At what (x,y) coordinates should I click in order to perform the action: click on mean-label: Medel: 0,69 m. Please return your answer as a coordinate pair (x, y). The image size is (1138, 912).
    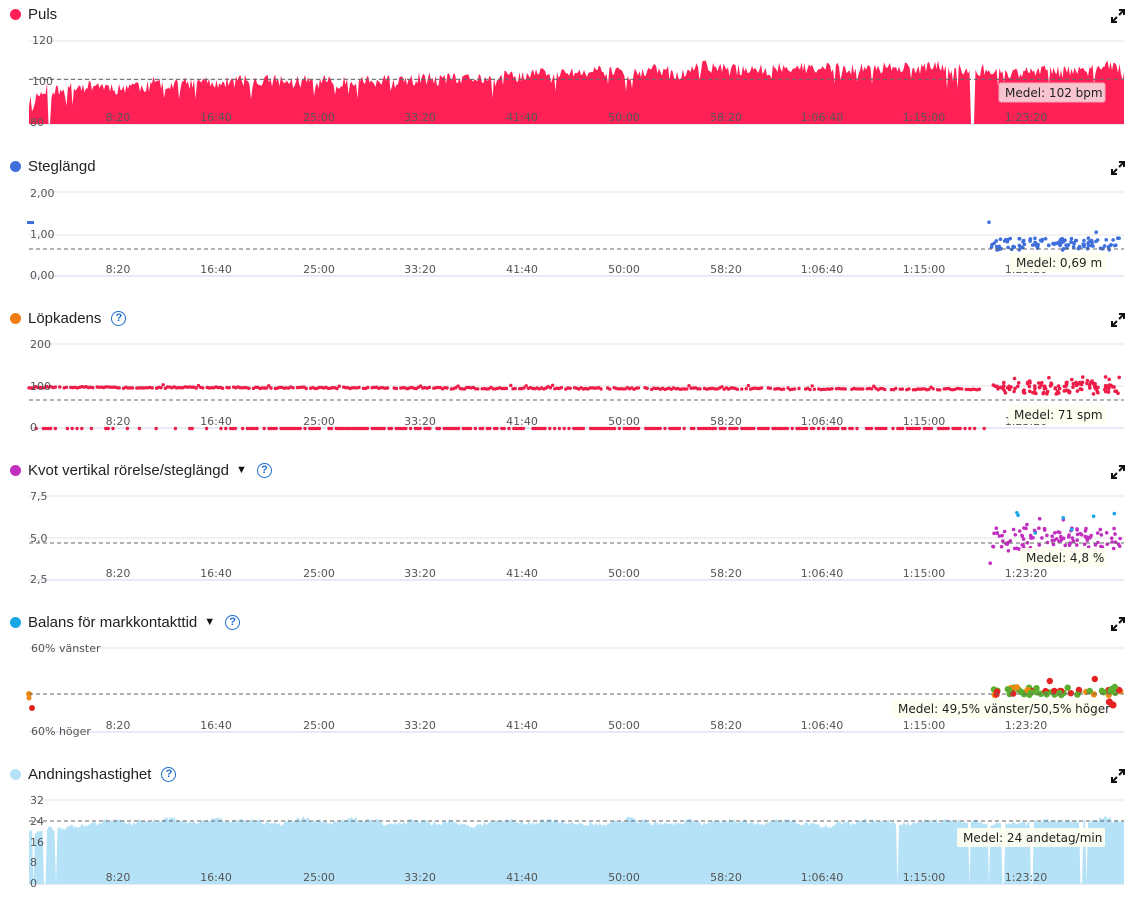
    Looking at the image, I should click on (1059, 263).